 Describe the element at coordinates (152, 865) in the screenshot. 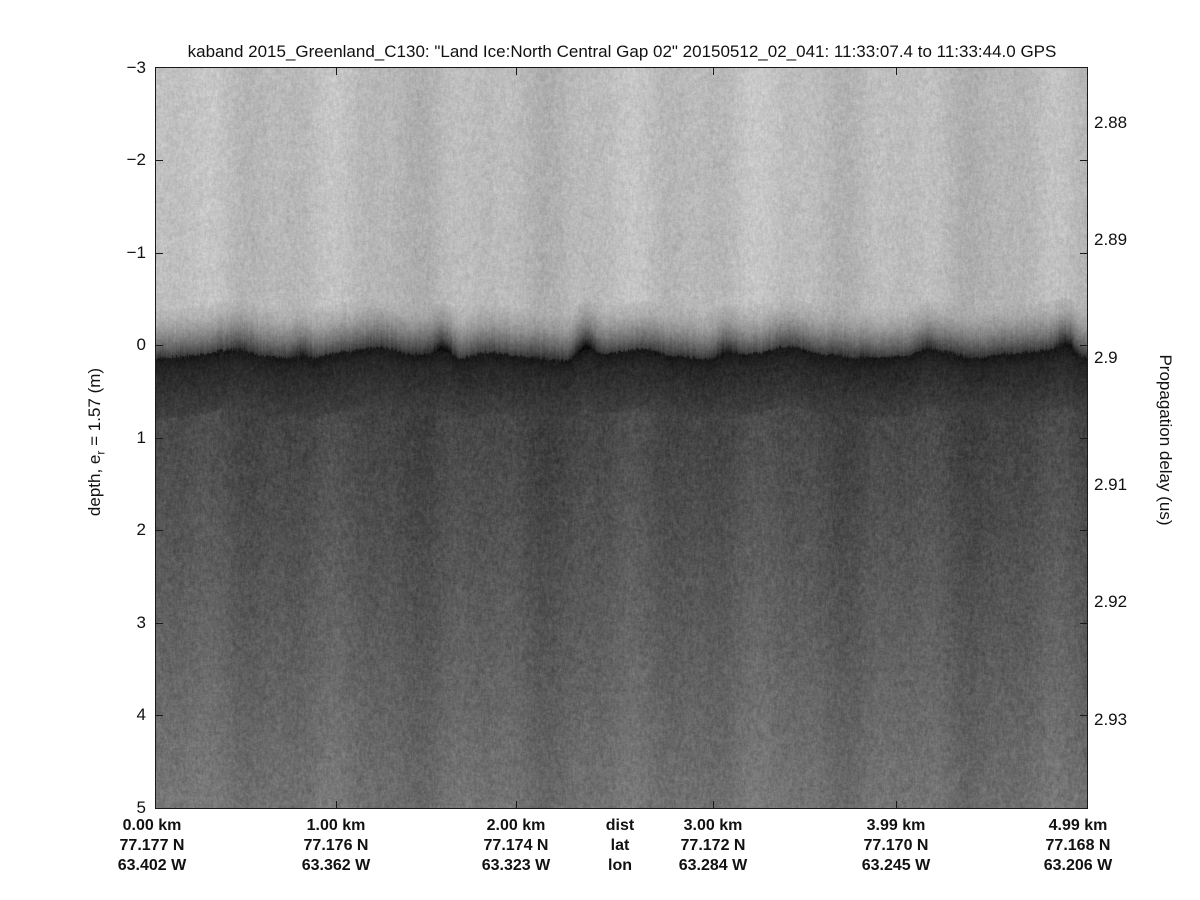

I see `lon-value: 63.402 W` at that location.